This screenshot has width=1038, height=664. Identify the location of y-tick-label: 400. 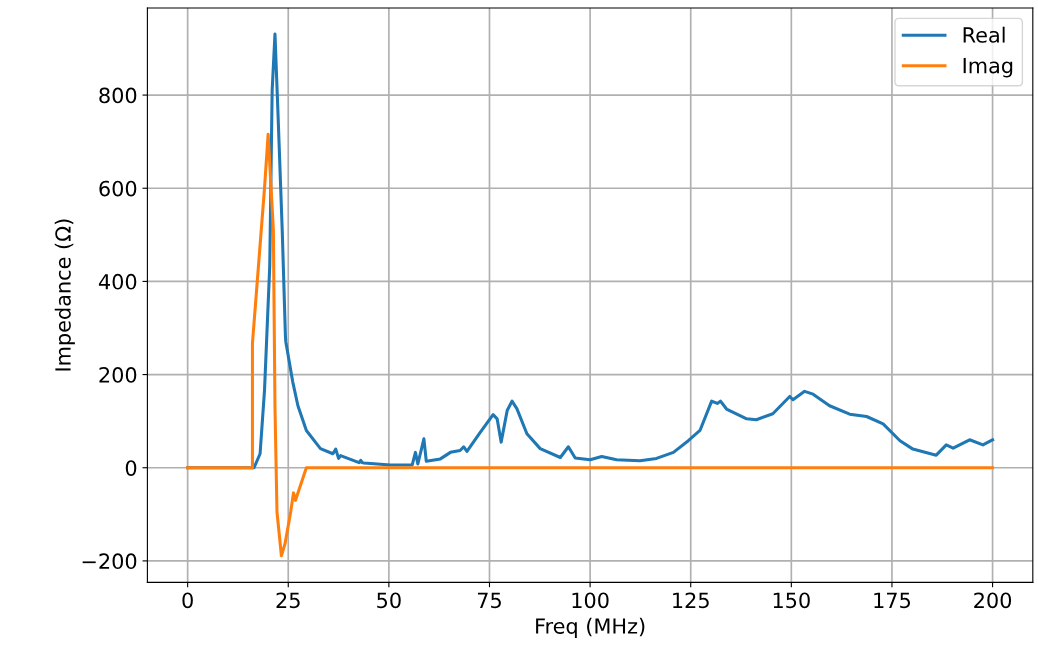
(117, 281).